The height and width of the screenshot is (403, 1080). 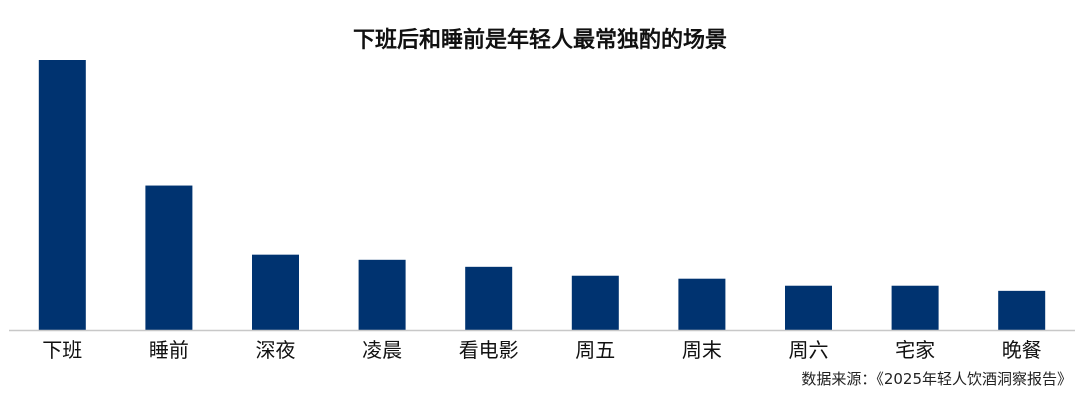 What do you see at coordinates (276, 350) in the screenshot?
I see `x-tick-label: 深夜` at bounding box center [276, 350].